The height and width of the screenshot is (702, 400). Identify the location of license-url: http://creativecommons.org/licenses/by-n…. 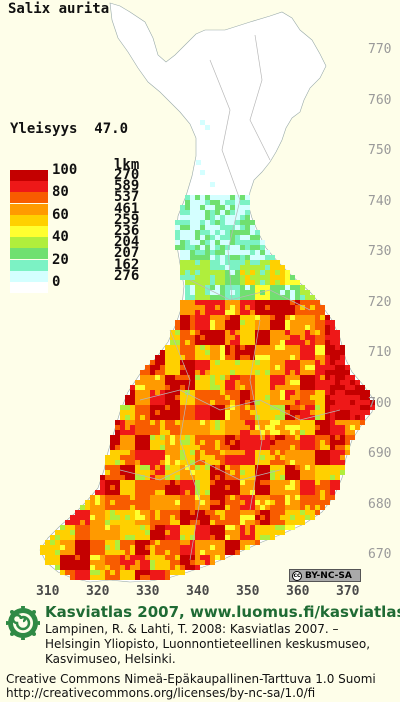
(161, 693).